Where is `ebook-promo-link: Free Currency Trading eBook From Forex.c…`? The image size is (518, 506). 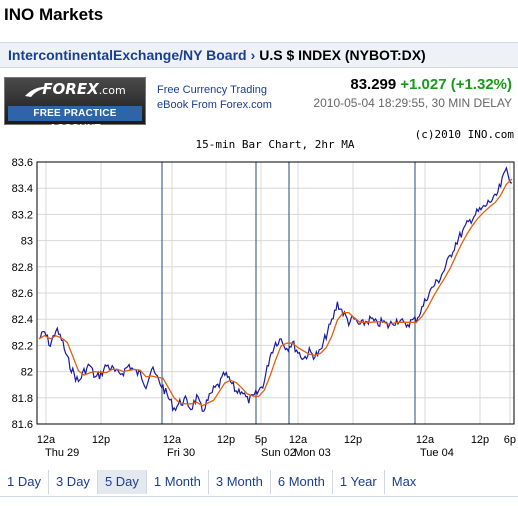
ebook-promo-link: Free Currency Trading eBook From Forex.c… is located at coordinates (214, 98).